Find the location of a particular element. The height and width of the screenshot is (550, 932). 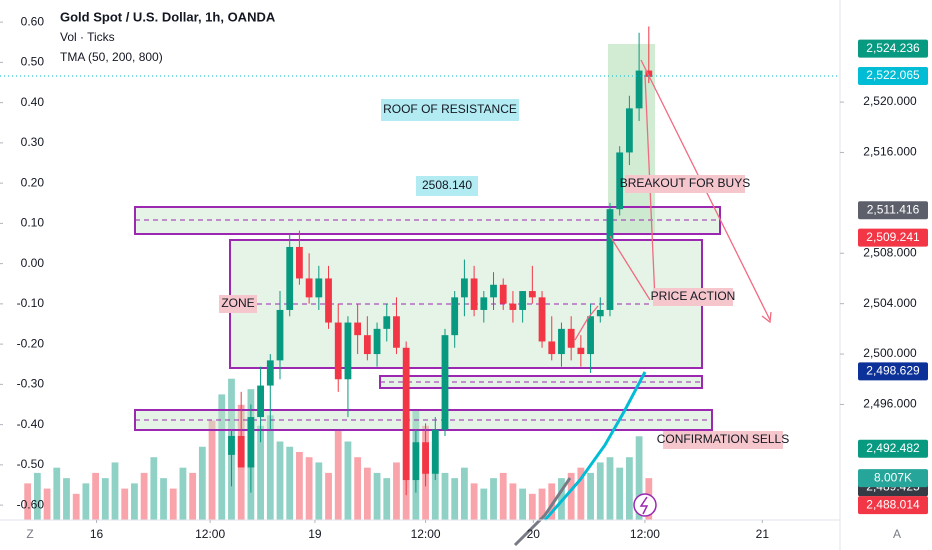

y2-tick-label: -0.60 is located at coordinates (31, 504).